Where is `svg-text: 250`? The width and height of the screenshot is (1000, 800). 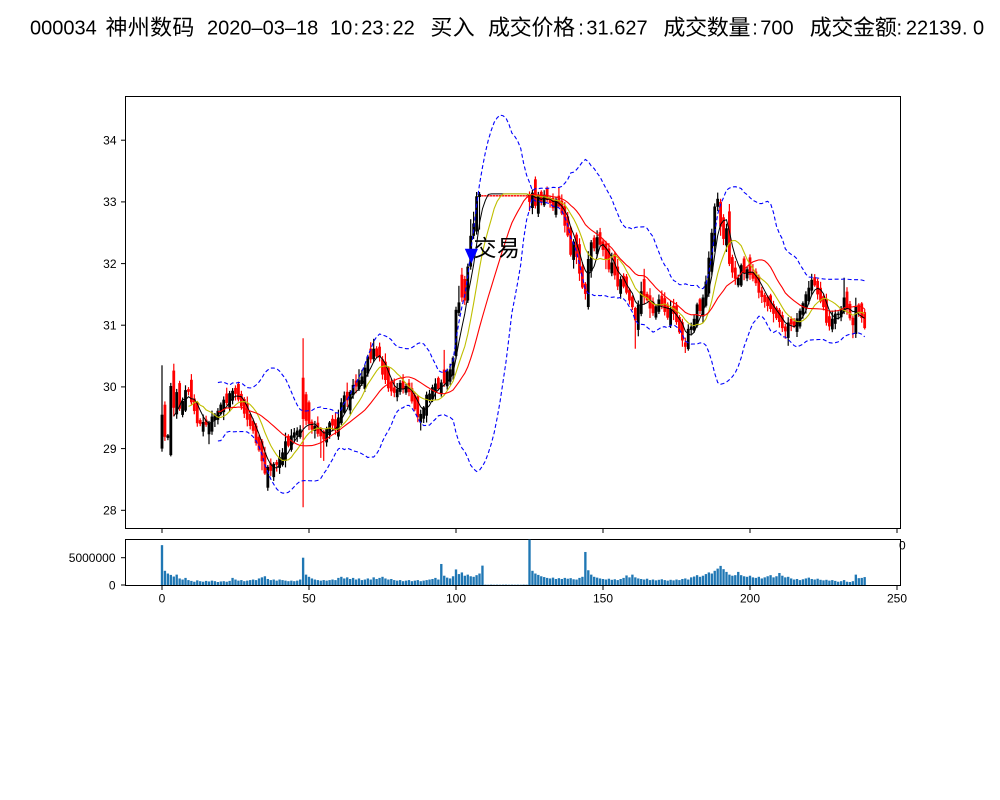 svg-text: 250 is located at coordinates (897, 599).